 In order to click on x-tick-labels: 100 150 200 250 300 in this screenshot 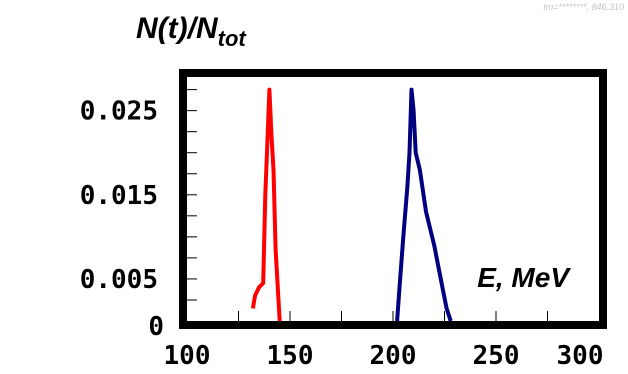, I will do `click(384, 356)`.